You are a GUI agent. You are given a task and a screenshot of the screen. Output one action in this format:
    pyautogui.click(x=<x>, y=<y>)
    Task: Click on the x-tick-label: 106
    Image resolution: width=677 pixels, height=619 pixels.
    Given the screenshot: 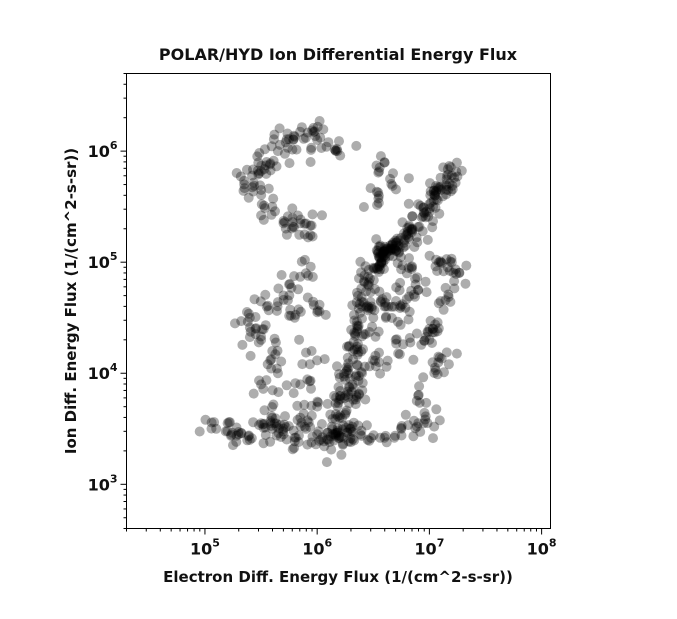 What is the action you would take?
    pyautogui.click(x=317, y=548)
    